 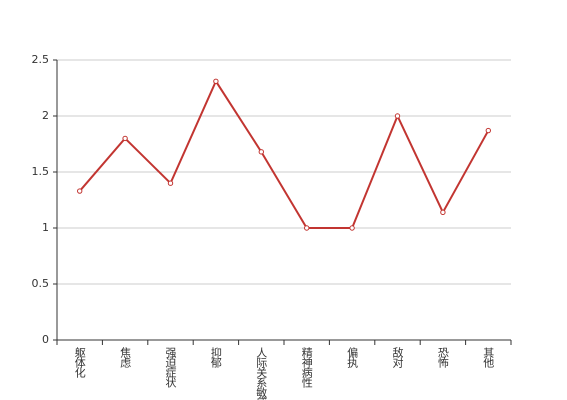 What do you see at coordinates (397, 357) in the screenshot?
I see `x-tick-label: 敌对` at bounding box center [397, 357].